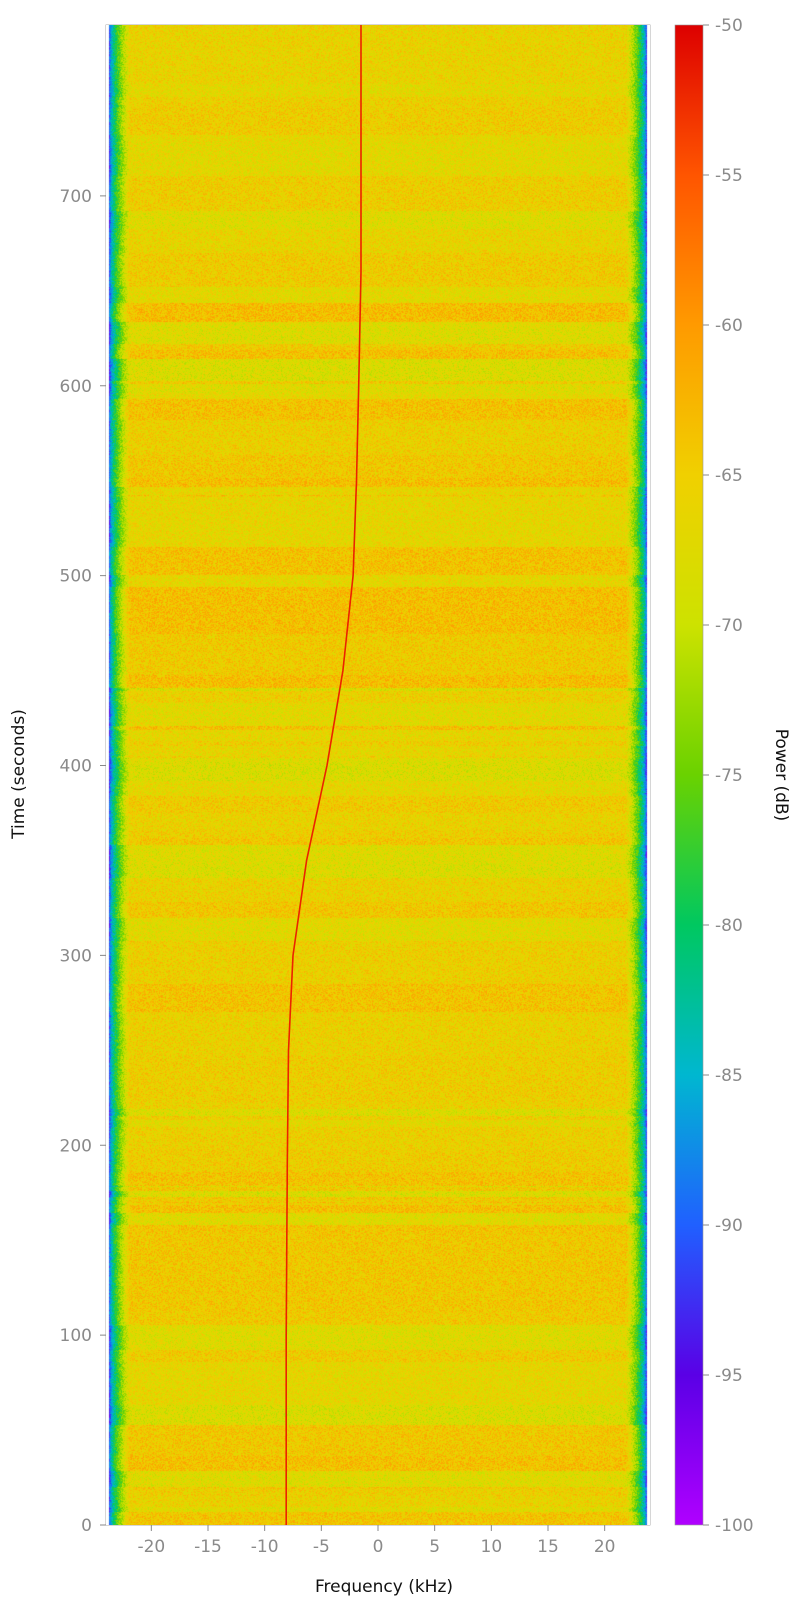  Describe the element at coordinates (605, 1547) in the screenshot. I see `x-tick-label: 20` at that location.